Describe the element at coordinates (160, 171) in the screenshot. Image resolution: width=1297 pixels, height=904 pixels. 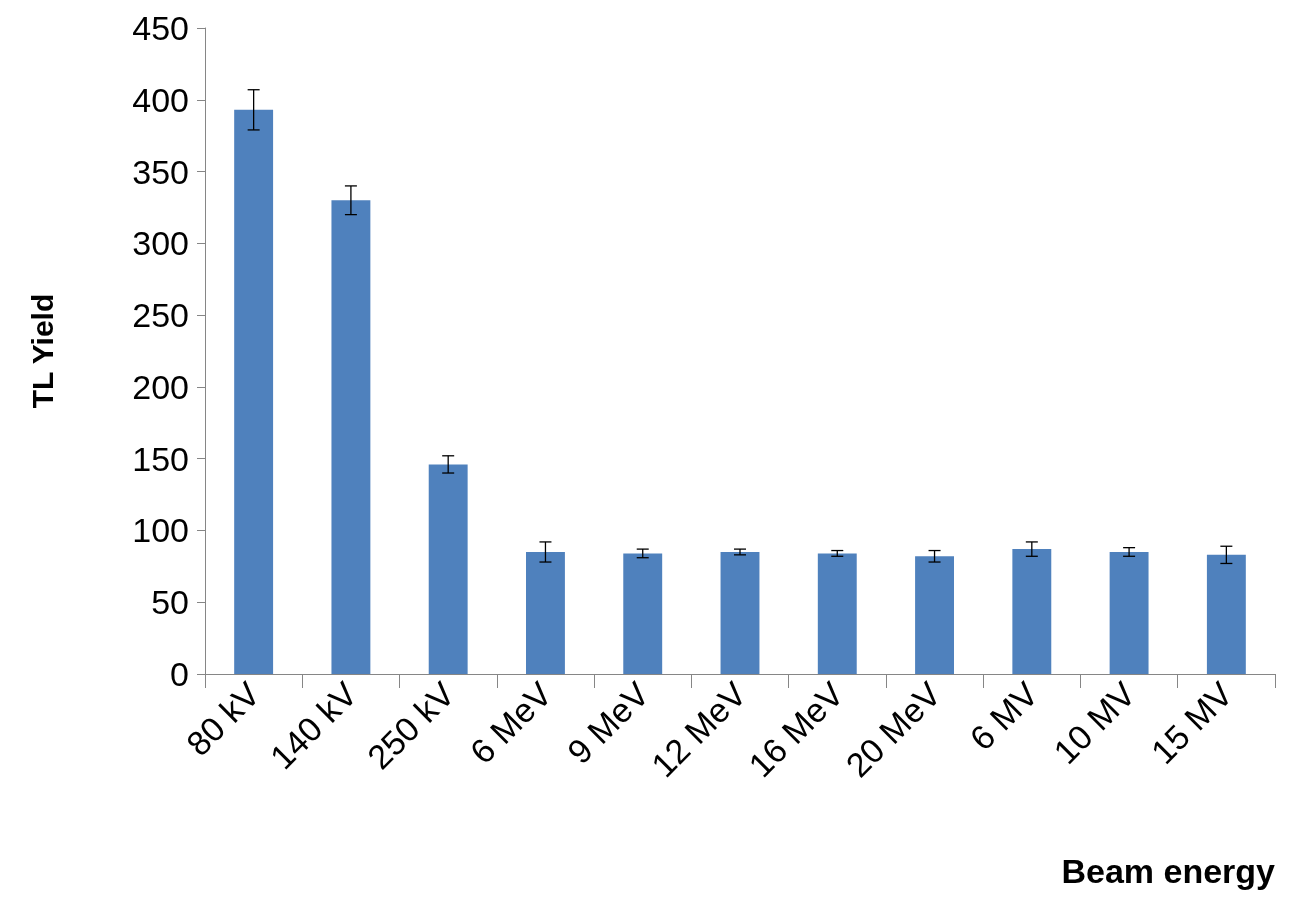
I see `y-tick-label: 350` at that location.